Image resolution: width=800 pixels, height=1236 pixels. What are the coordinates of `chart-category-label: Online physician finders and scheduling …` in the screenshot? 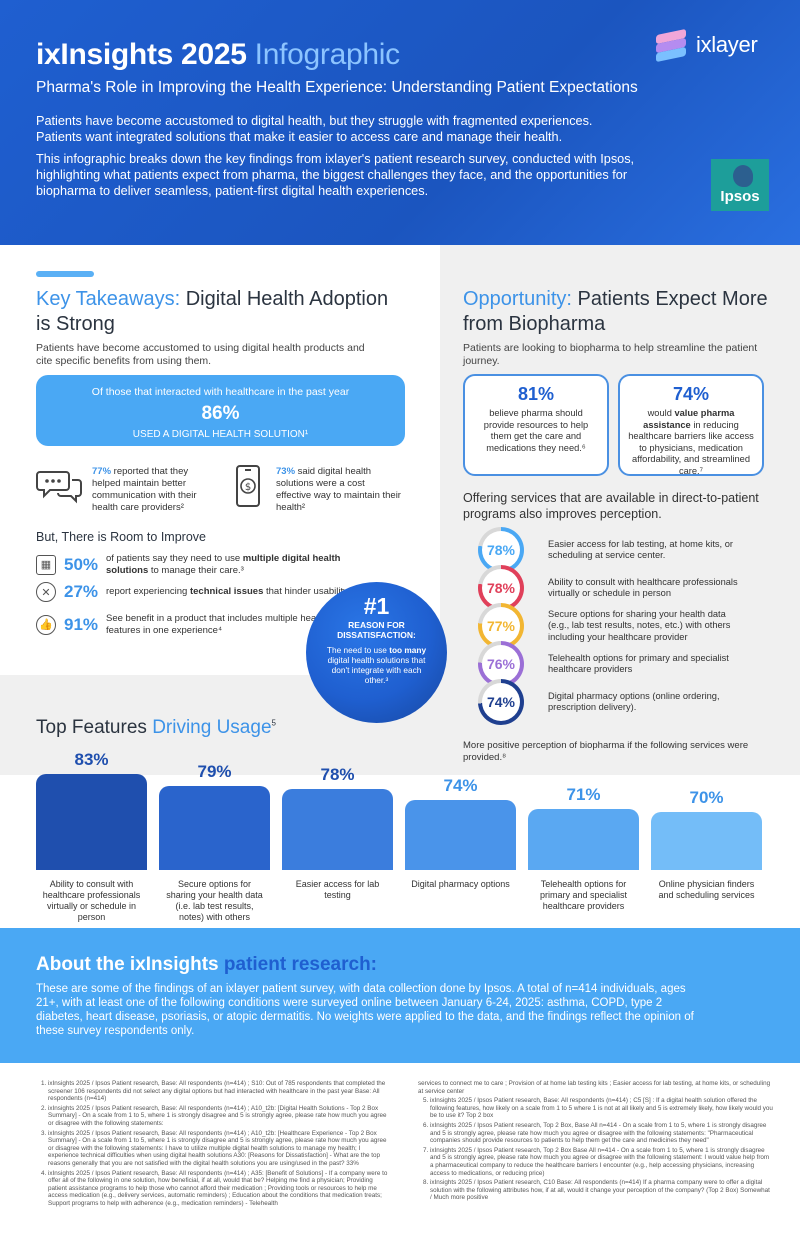 It's located at (706, 889).